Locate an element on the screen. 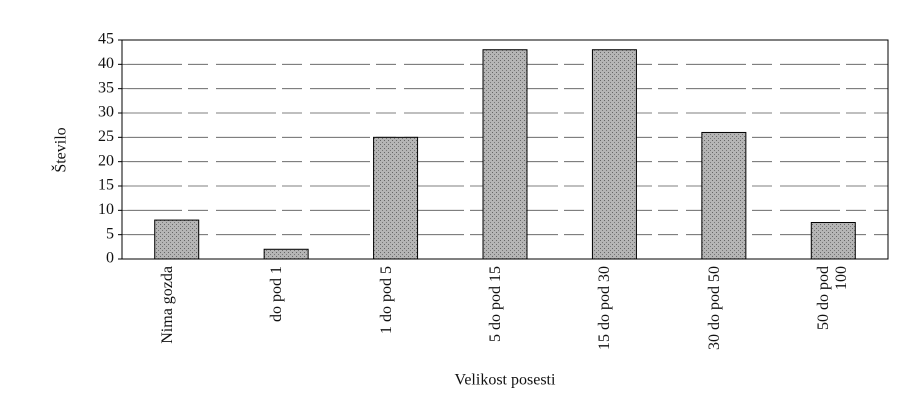 The height and width of the screenshot is (407, 921). y-tick-label: 20 is located at coordinates (106, 160).